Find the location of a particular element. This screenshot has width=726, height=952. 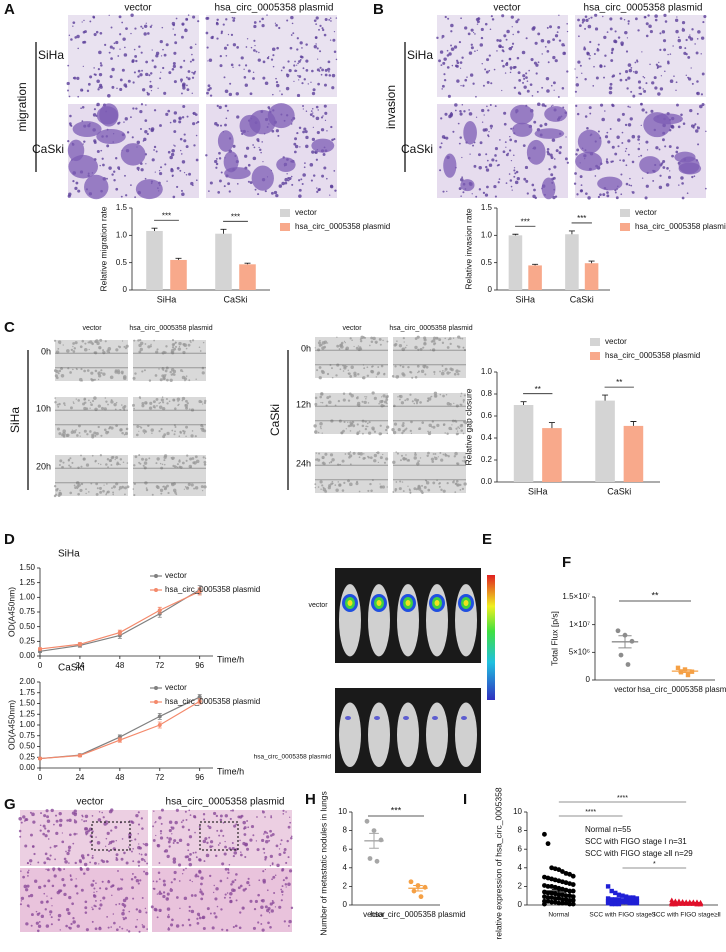

x-tick-label: hsa_circ_0005358 plasmid is located at coordinates (417, 914).